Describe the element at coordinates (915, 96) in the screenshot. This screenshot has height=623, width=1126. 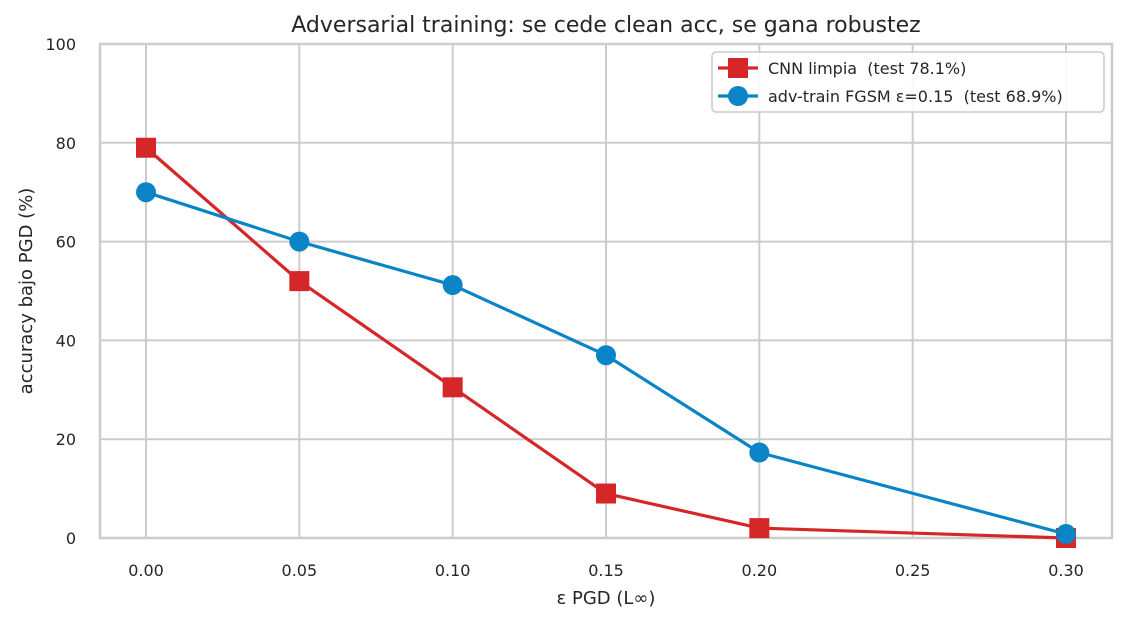
I see `legend-label: adv-train FGSM ε=0.15 (test 68.9%)` at that location.